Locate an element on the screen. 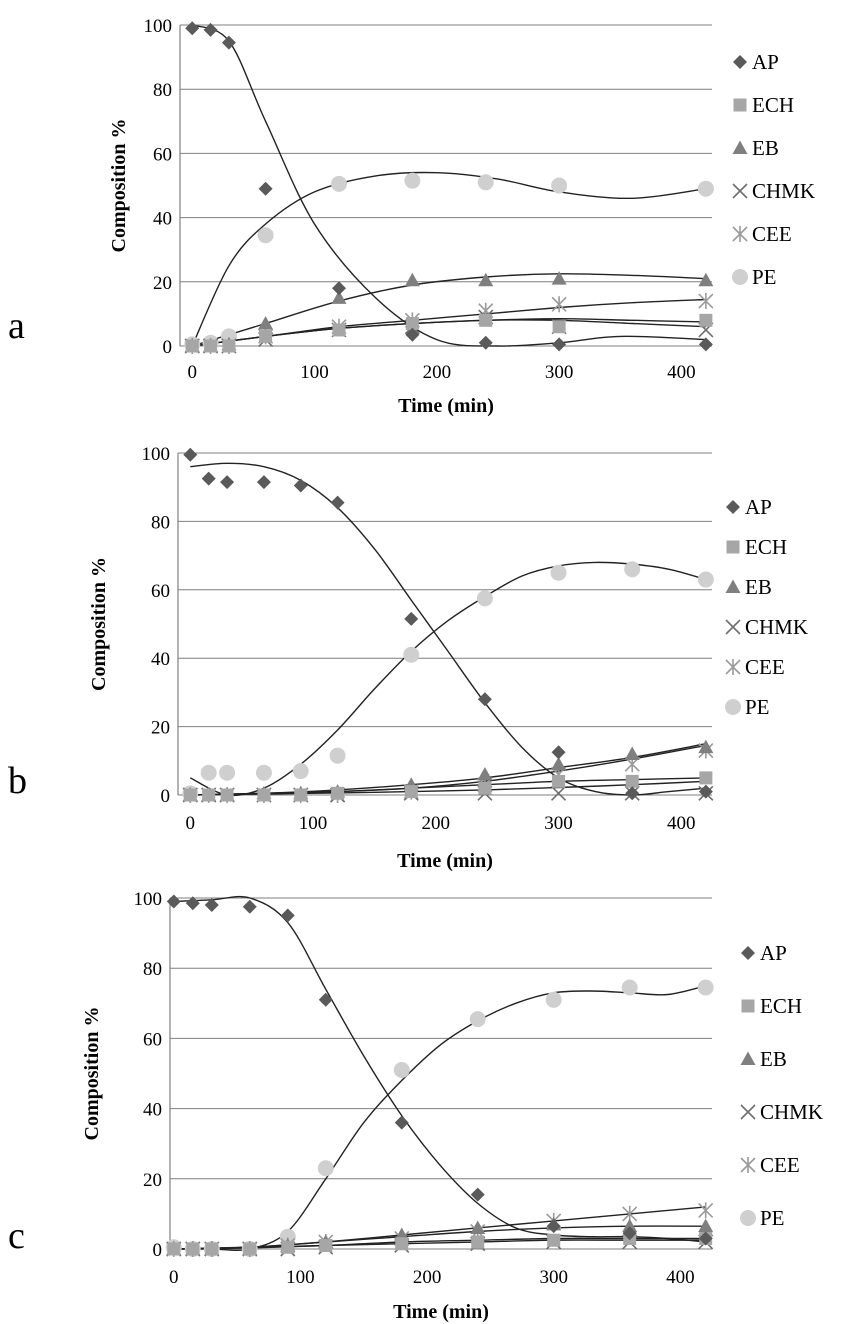 Image resolution: width=861 pixels, height=1324 pixels. trendline-chmk is located at coordinates (448, 788).